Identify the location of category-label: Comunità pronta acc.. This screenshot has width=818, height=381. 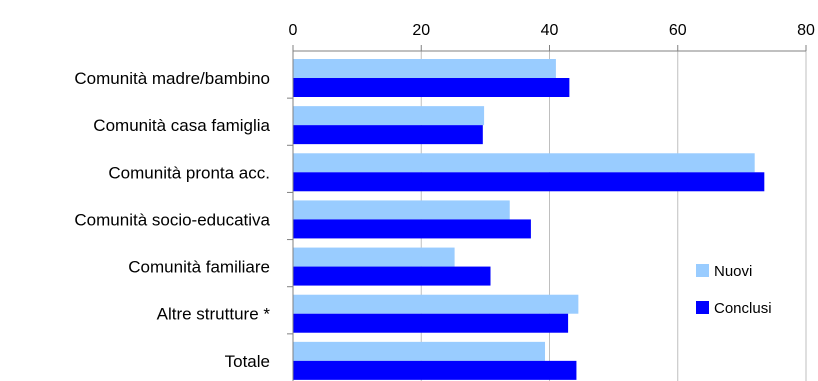
(189, 172).